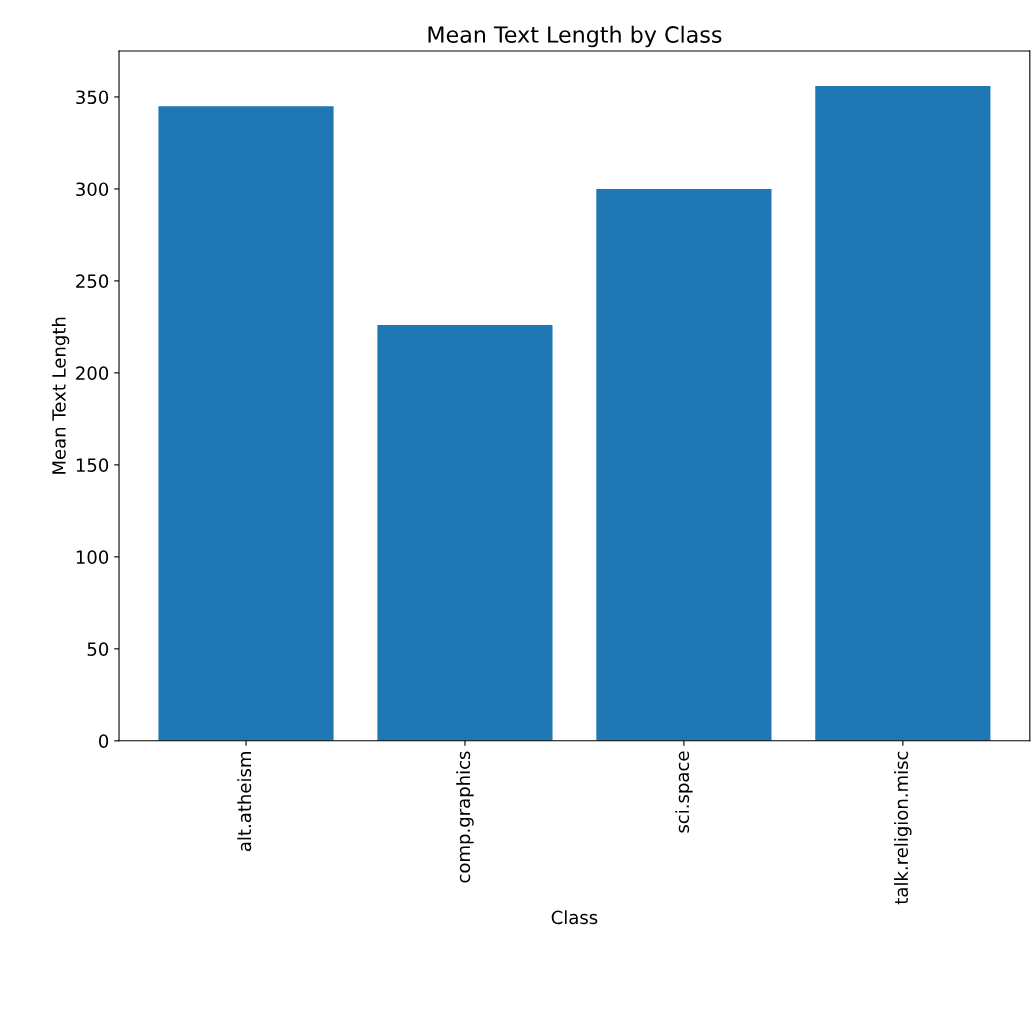 This screenshot has width=1035, height=1019. What do you see at coordinates (60, 395) in the screenshot?
I see `y-axis-title: Mean Text Length` at bounding box center [60, 395].